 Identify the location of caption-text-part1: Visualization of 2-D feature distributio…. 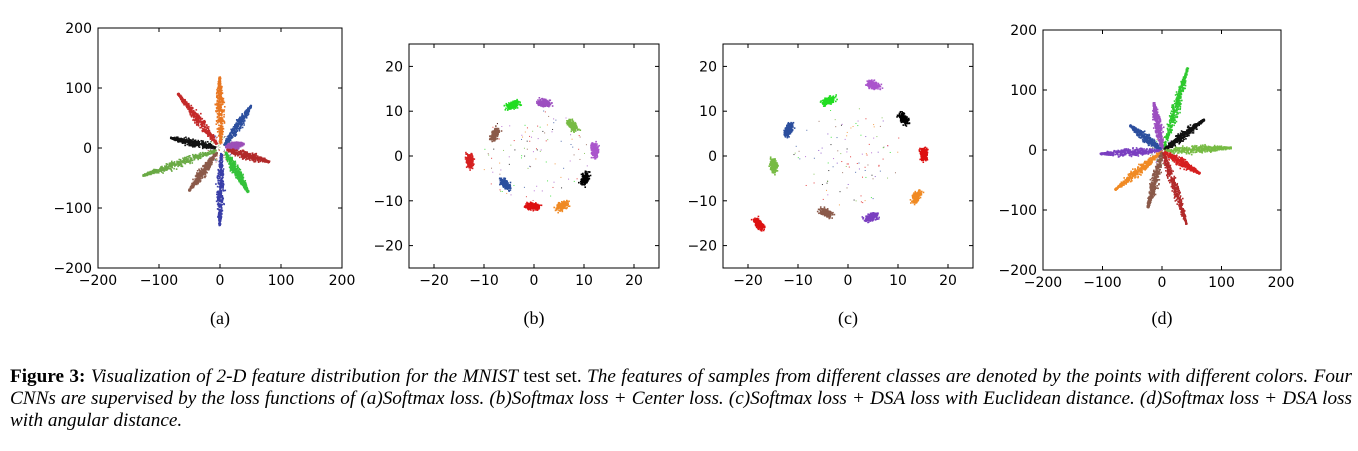
(301, 376).